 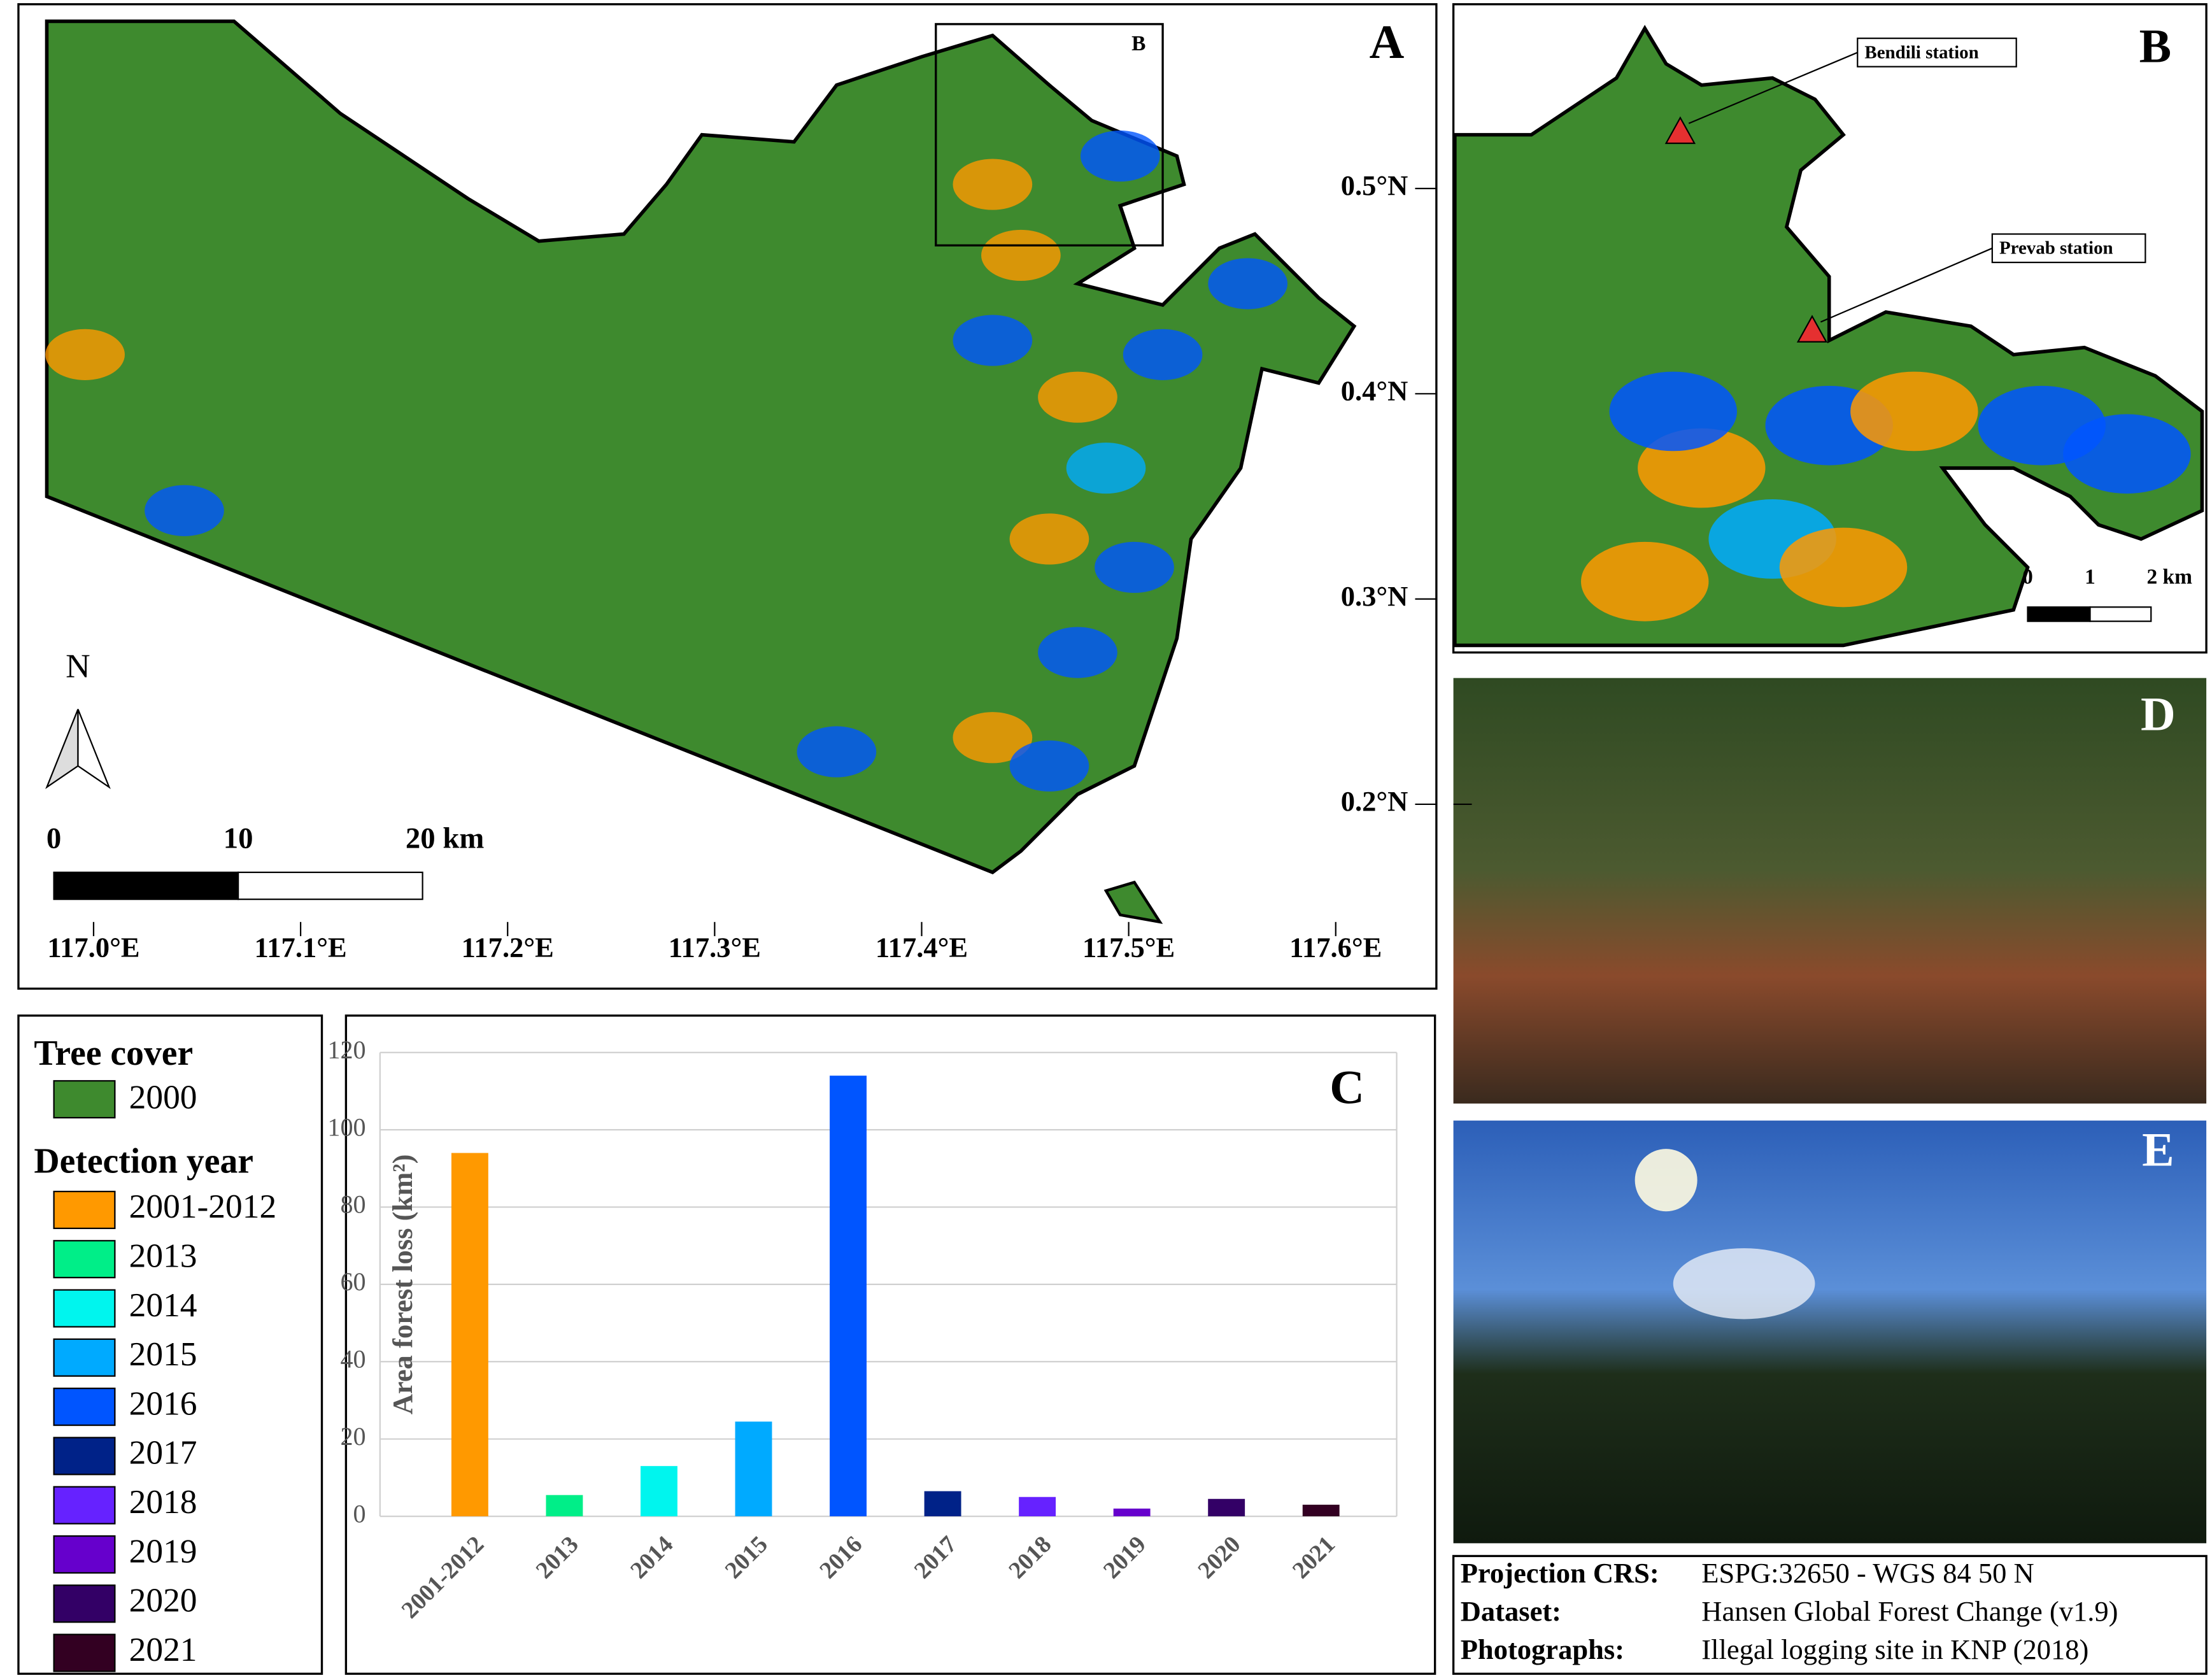 What do you see at coordinates (2090, 577) in the screenshot?
I see `scale-label: 1` at bounding box center [2090, 577].